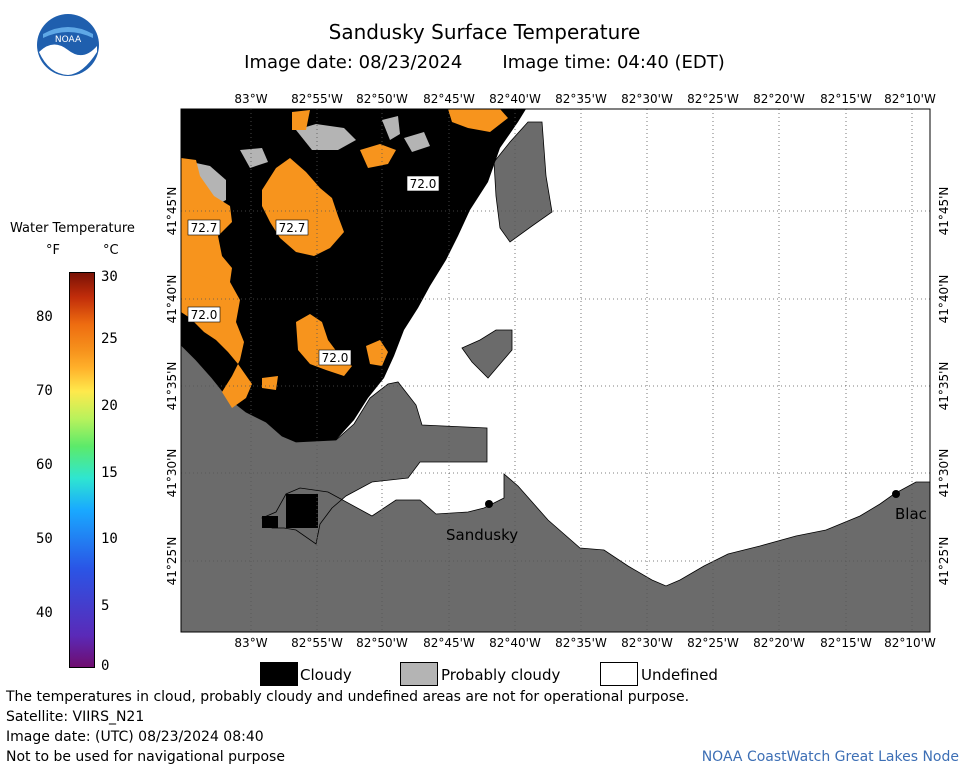  Describe the element at coordinates (53, 250) in the screenshot. I see `colorbar-unit-f: °F` at that location.